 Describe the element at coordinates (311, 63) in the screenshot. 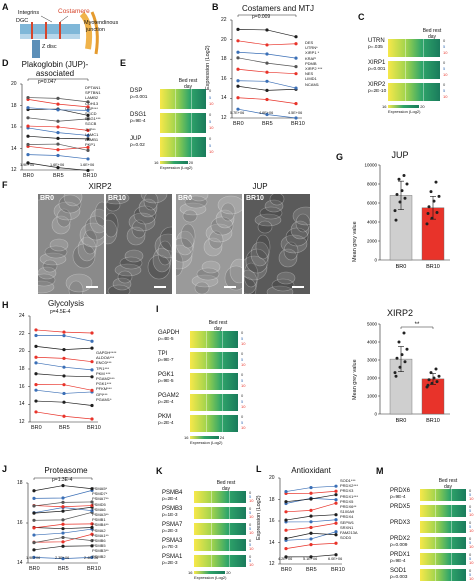

I see `gene-label: PDMB` at that location.